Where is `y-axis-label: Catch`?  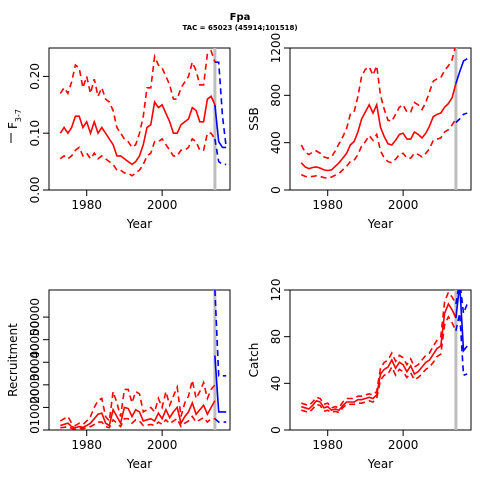
y-axis-label: Catch is located at coordinates (254, 360).